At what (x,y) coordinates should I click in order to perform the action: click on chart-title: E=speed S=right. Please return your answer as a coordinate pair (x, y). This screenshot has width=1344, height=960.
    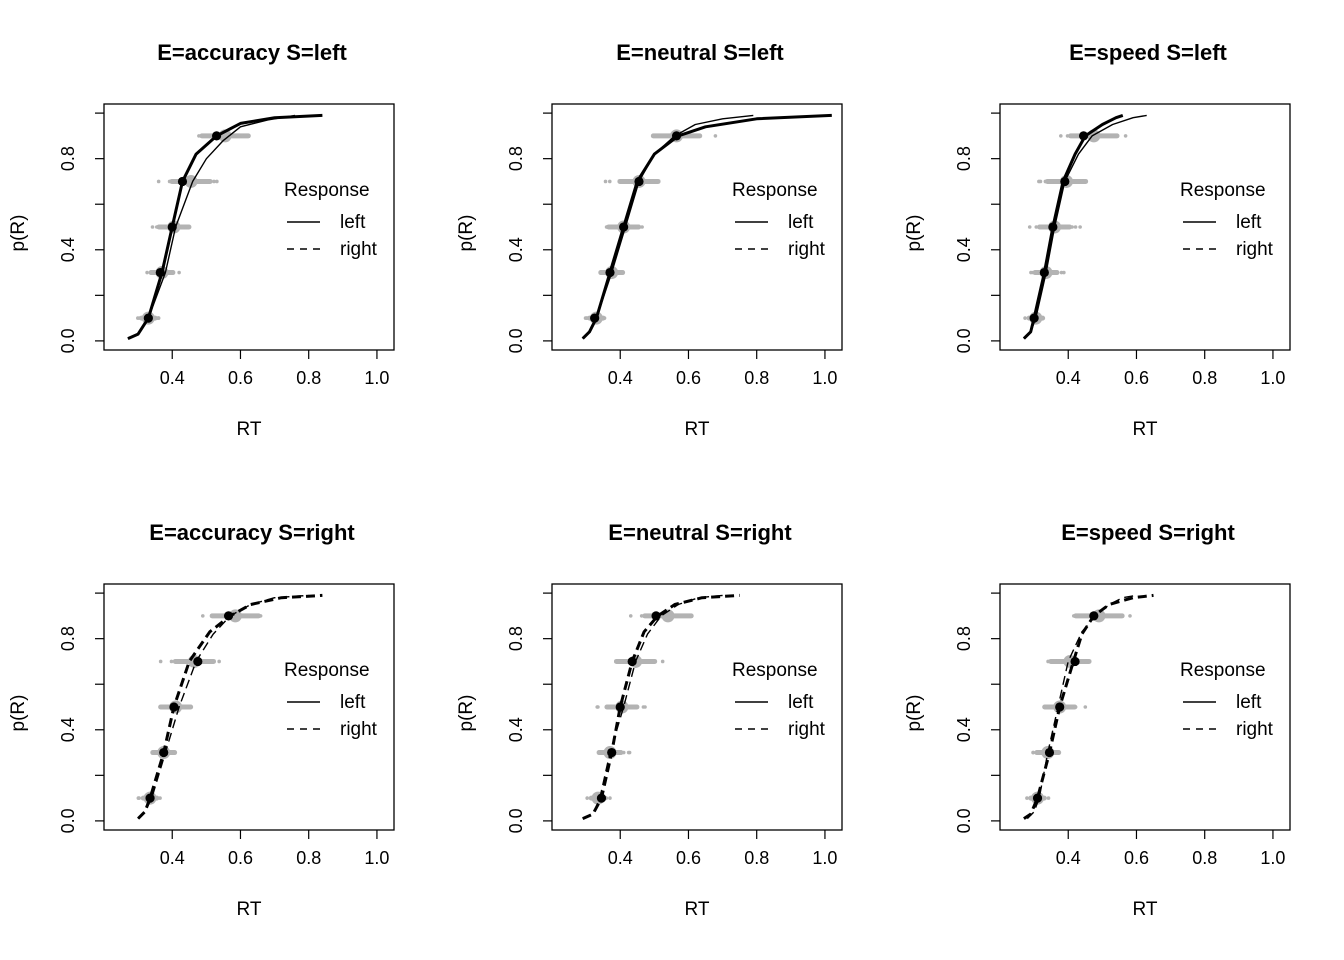
    Looking at the image, I should click on (1148, 532).